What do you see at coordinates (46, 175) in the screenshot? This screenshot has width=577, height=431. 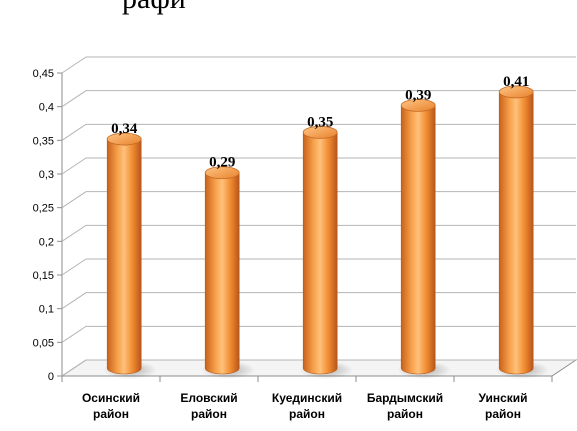 I see `y-tick-label: 0,3` at bounding box center [46, 175].